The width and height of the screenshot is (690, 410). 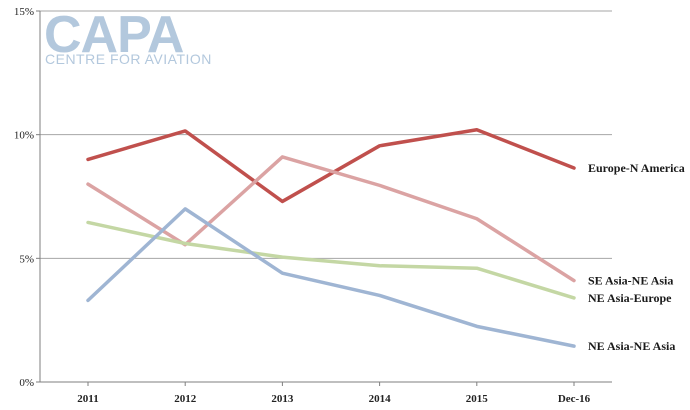 I want to click on series-label: SE Asia-NE Asia, so click(x=630, y=281).